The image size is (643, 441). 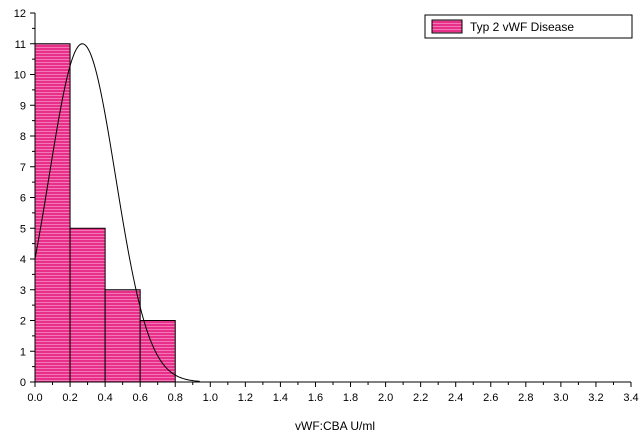 What do you see at coordinates (525, 398) in the screenshot?
I see `x-tick-label: 2.8` at bounding box center [525, 398].